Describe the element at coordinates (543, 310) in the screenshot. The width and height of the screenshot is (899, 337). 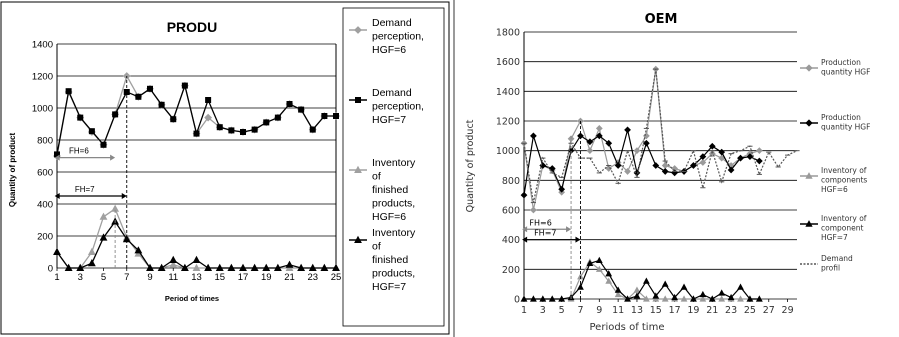
I see `x-tick-label: 3` at that location.